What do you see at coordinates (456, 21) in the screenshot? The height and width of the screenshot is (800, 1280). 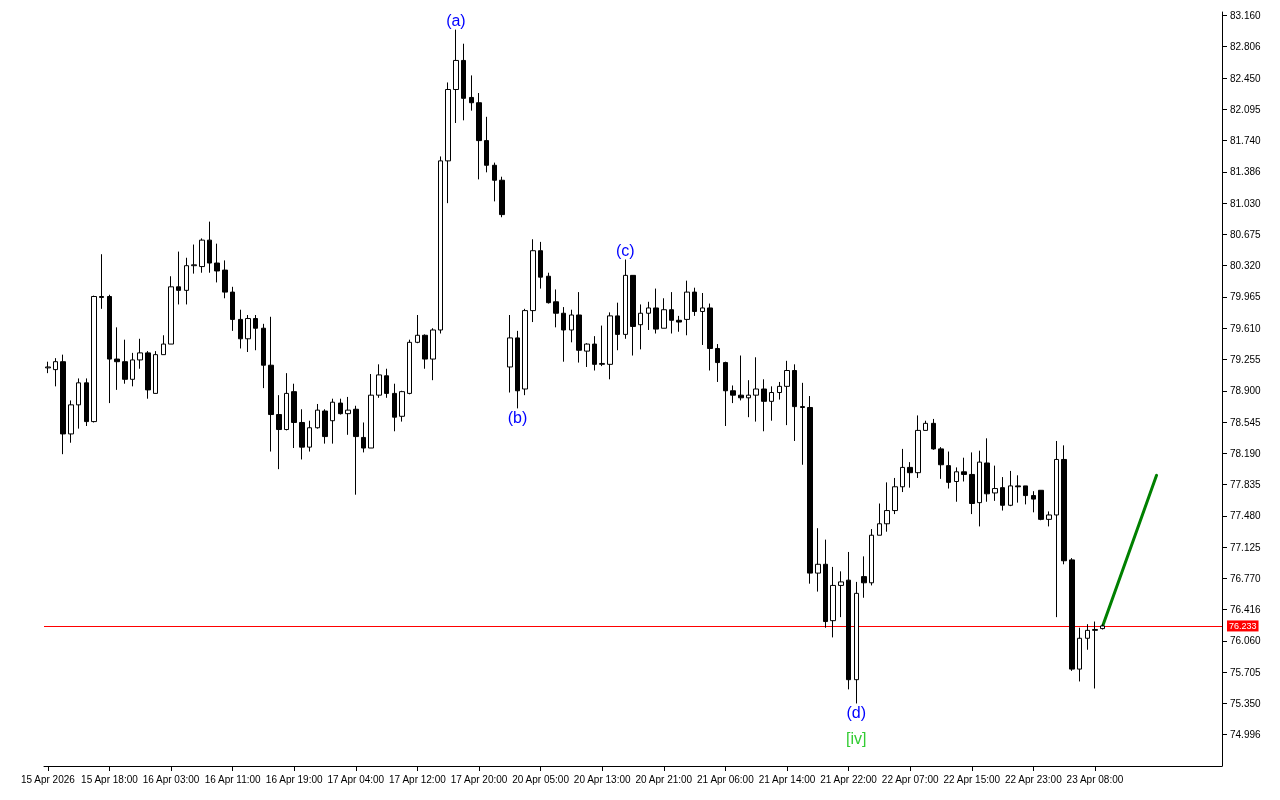 I see `annotation: (a)` at bounding box center [456, 21].